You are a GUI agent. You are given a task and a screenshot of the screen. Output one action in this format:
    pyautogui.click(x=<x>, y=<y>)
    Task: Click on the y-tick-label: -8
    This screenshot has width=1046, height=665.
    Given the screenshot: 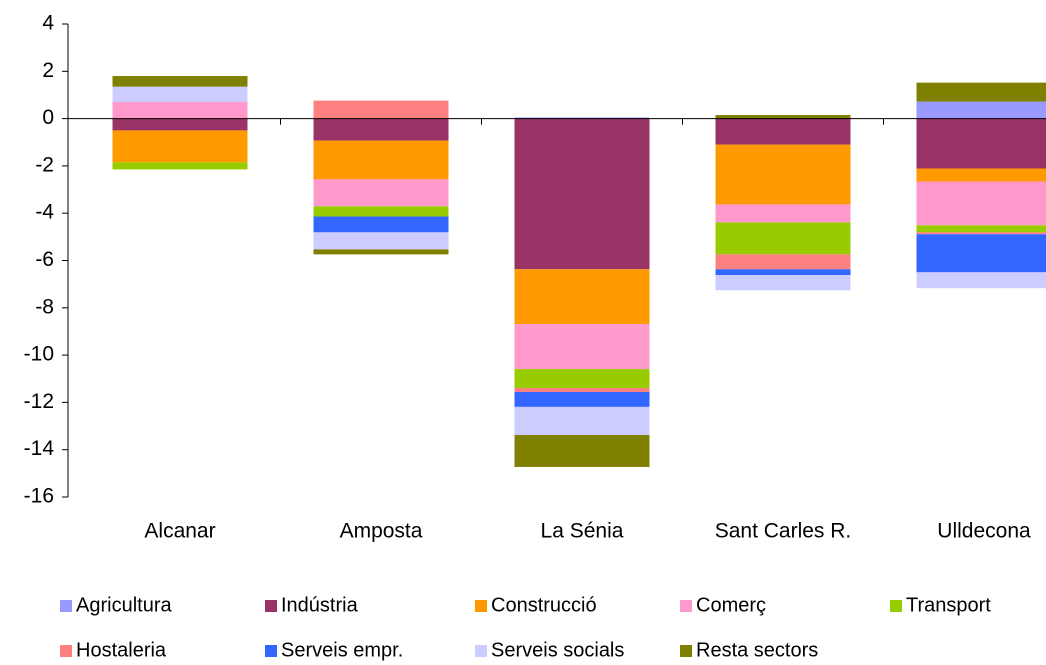 What is the action you would take?
    pyautogui.click(x=44, y=306)
    